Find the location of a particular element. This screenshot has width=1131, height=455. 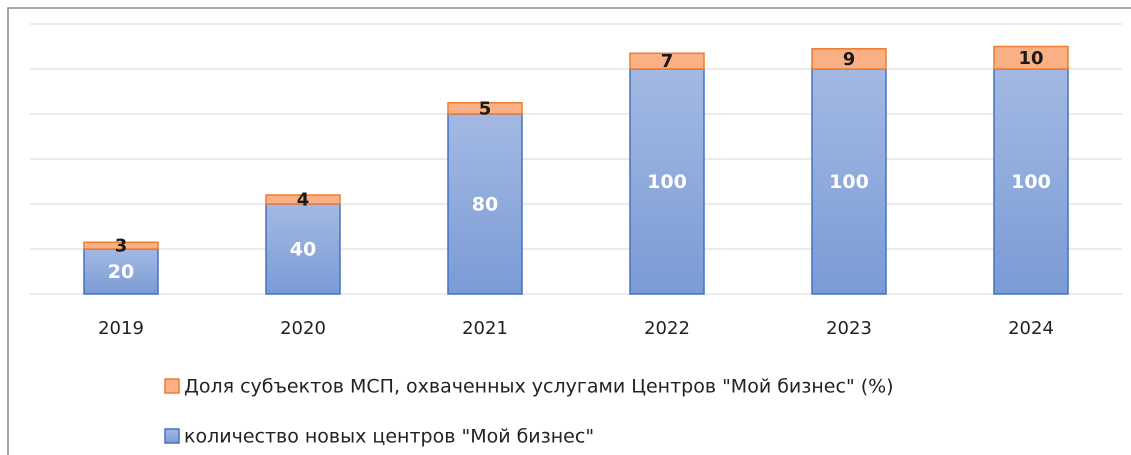

data-label: 10 is located at coordinates (1030, 58).